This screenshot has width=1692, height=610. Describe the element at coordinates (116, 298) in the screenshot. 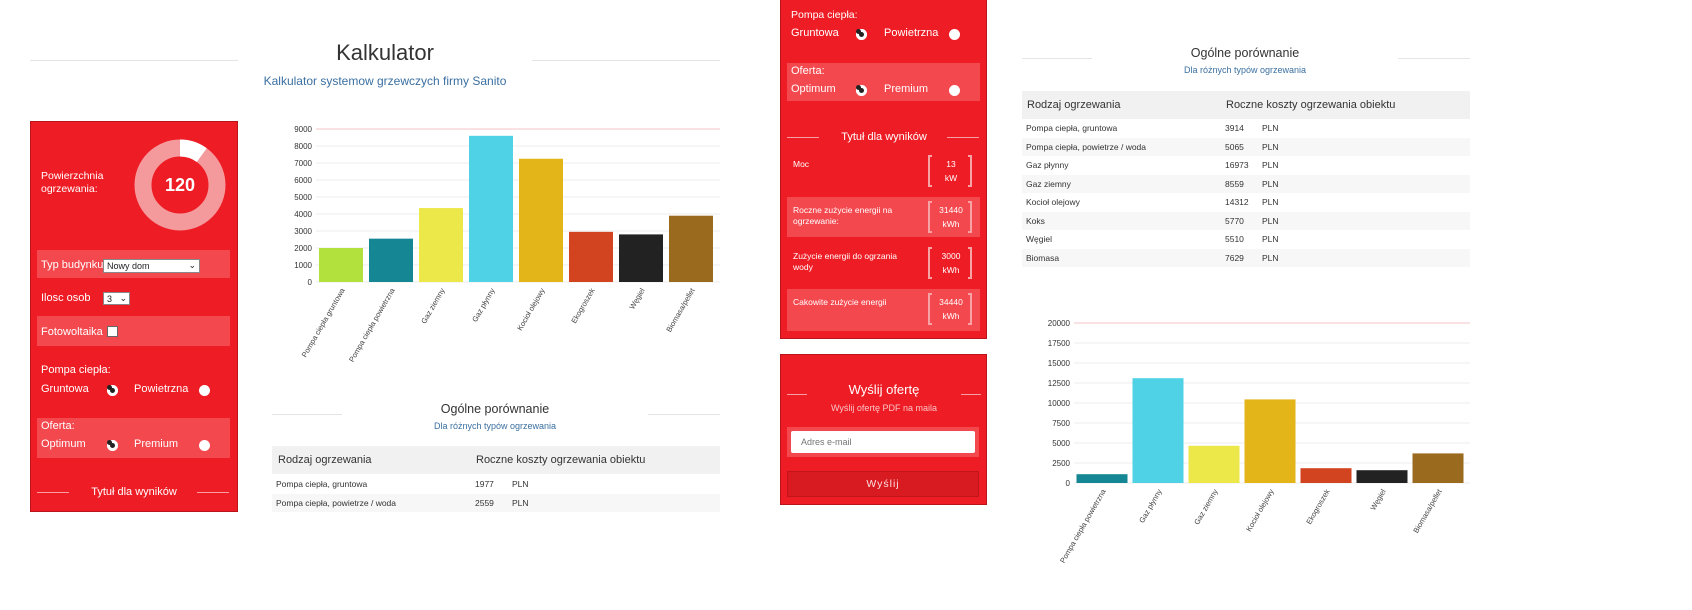

I see `persons-select: 3 ⌄` at that location.